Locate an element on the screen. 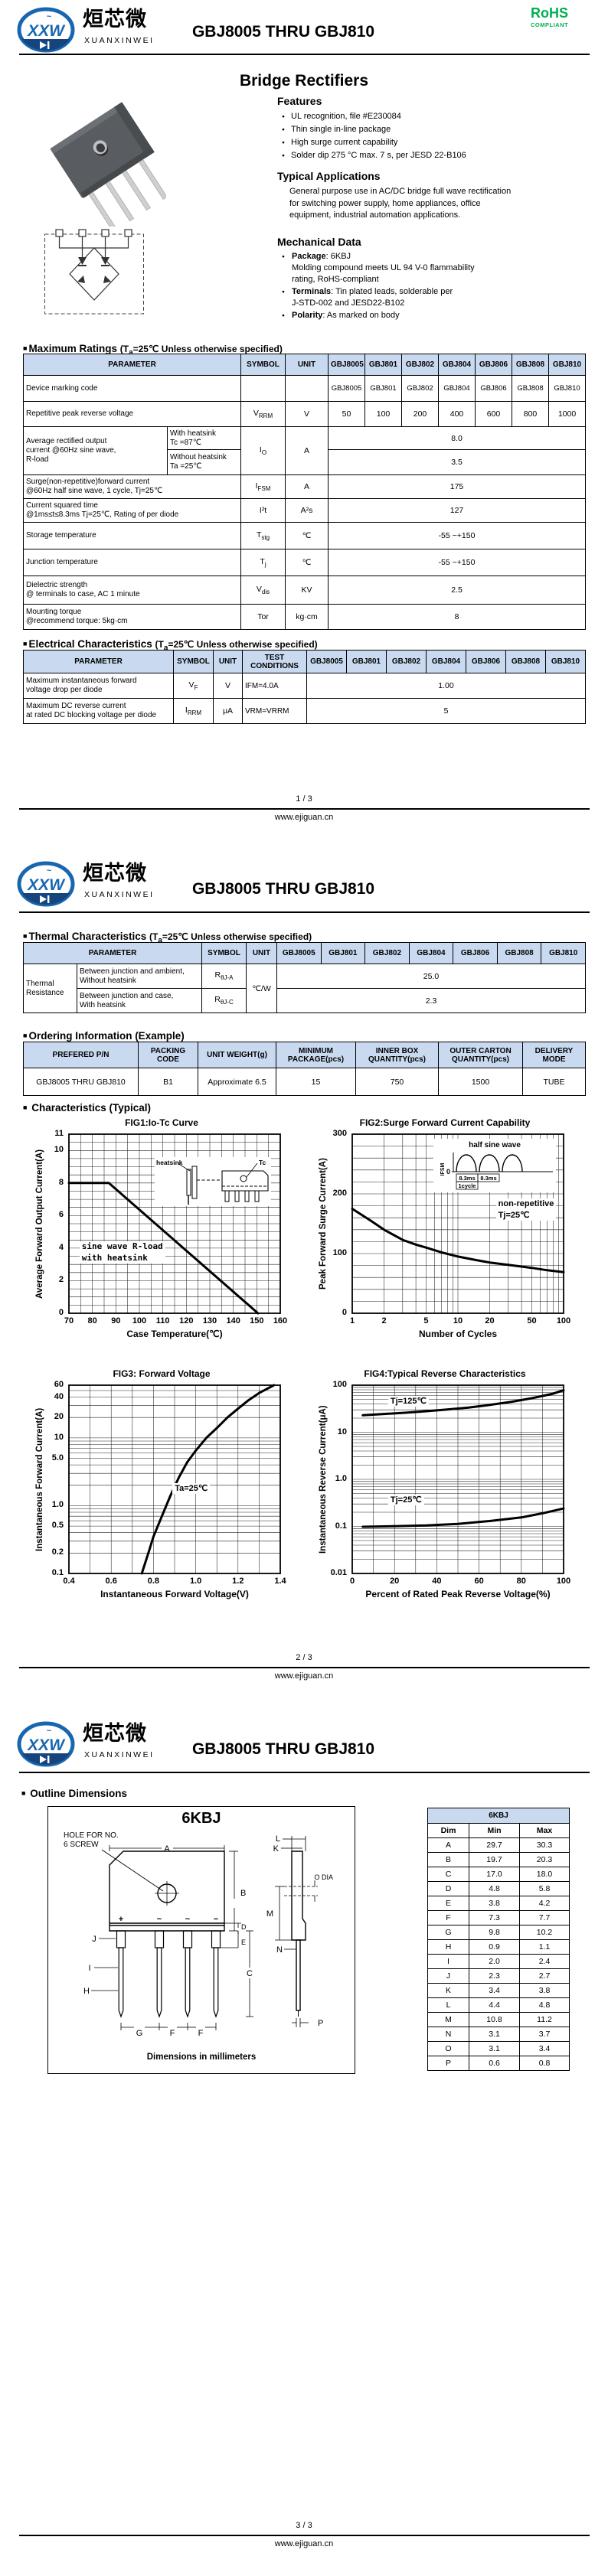 The image size is (608, 2576). value-cell: GBJ802 is located at coordinates (420, 388).